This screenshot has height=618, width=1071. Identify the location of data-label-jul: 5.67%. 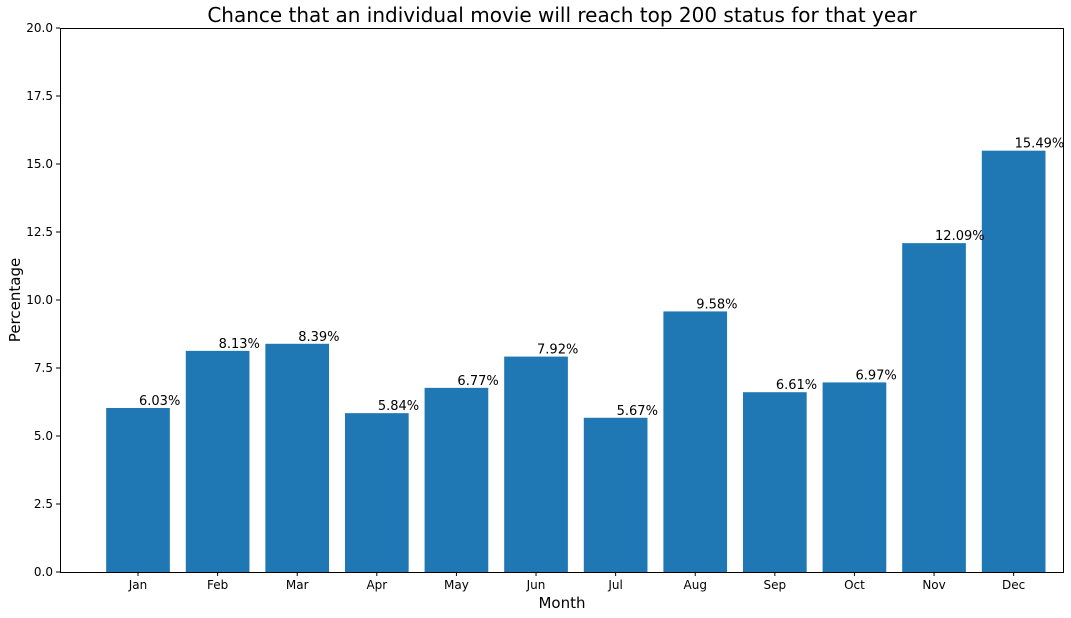
(637, 411).